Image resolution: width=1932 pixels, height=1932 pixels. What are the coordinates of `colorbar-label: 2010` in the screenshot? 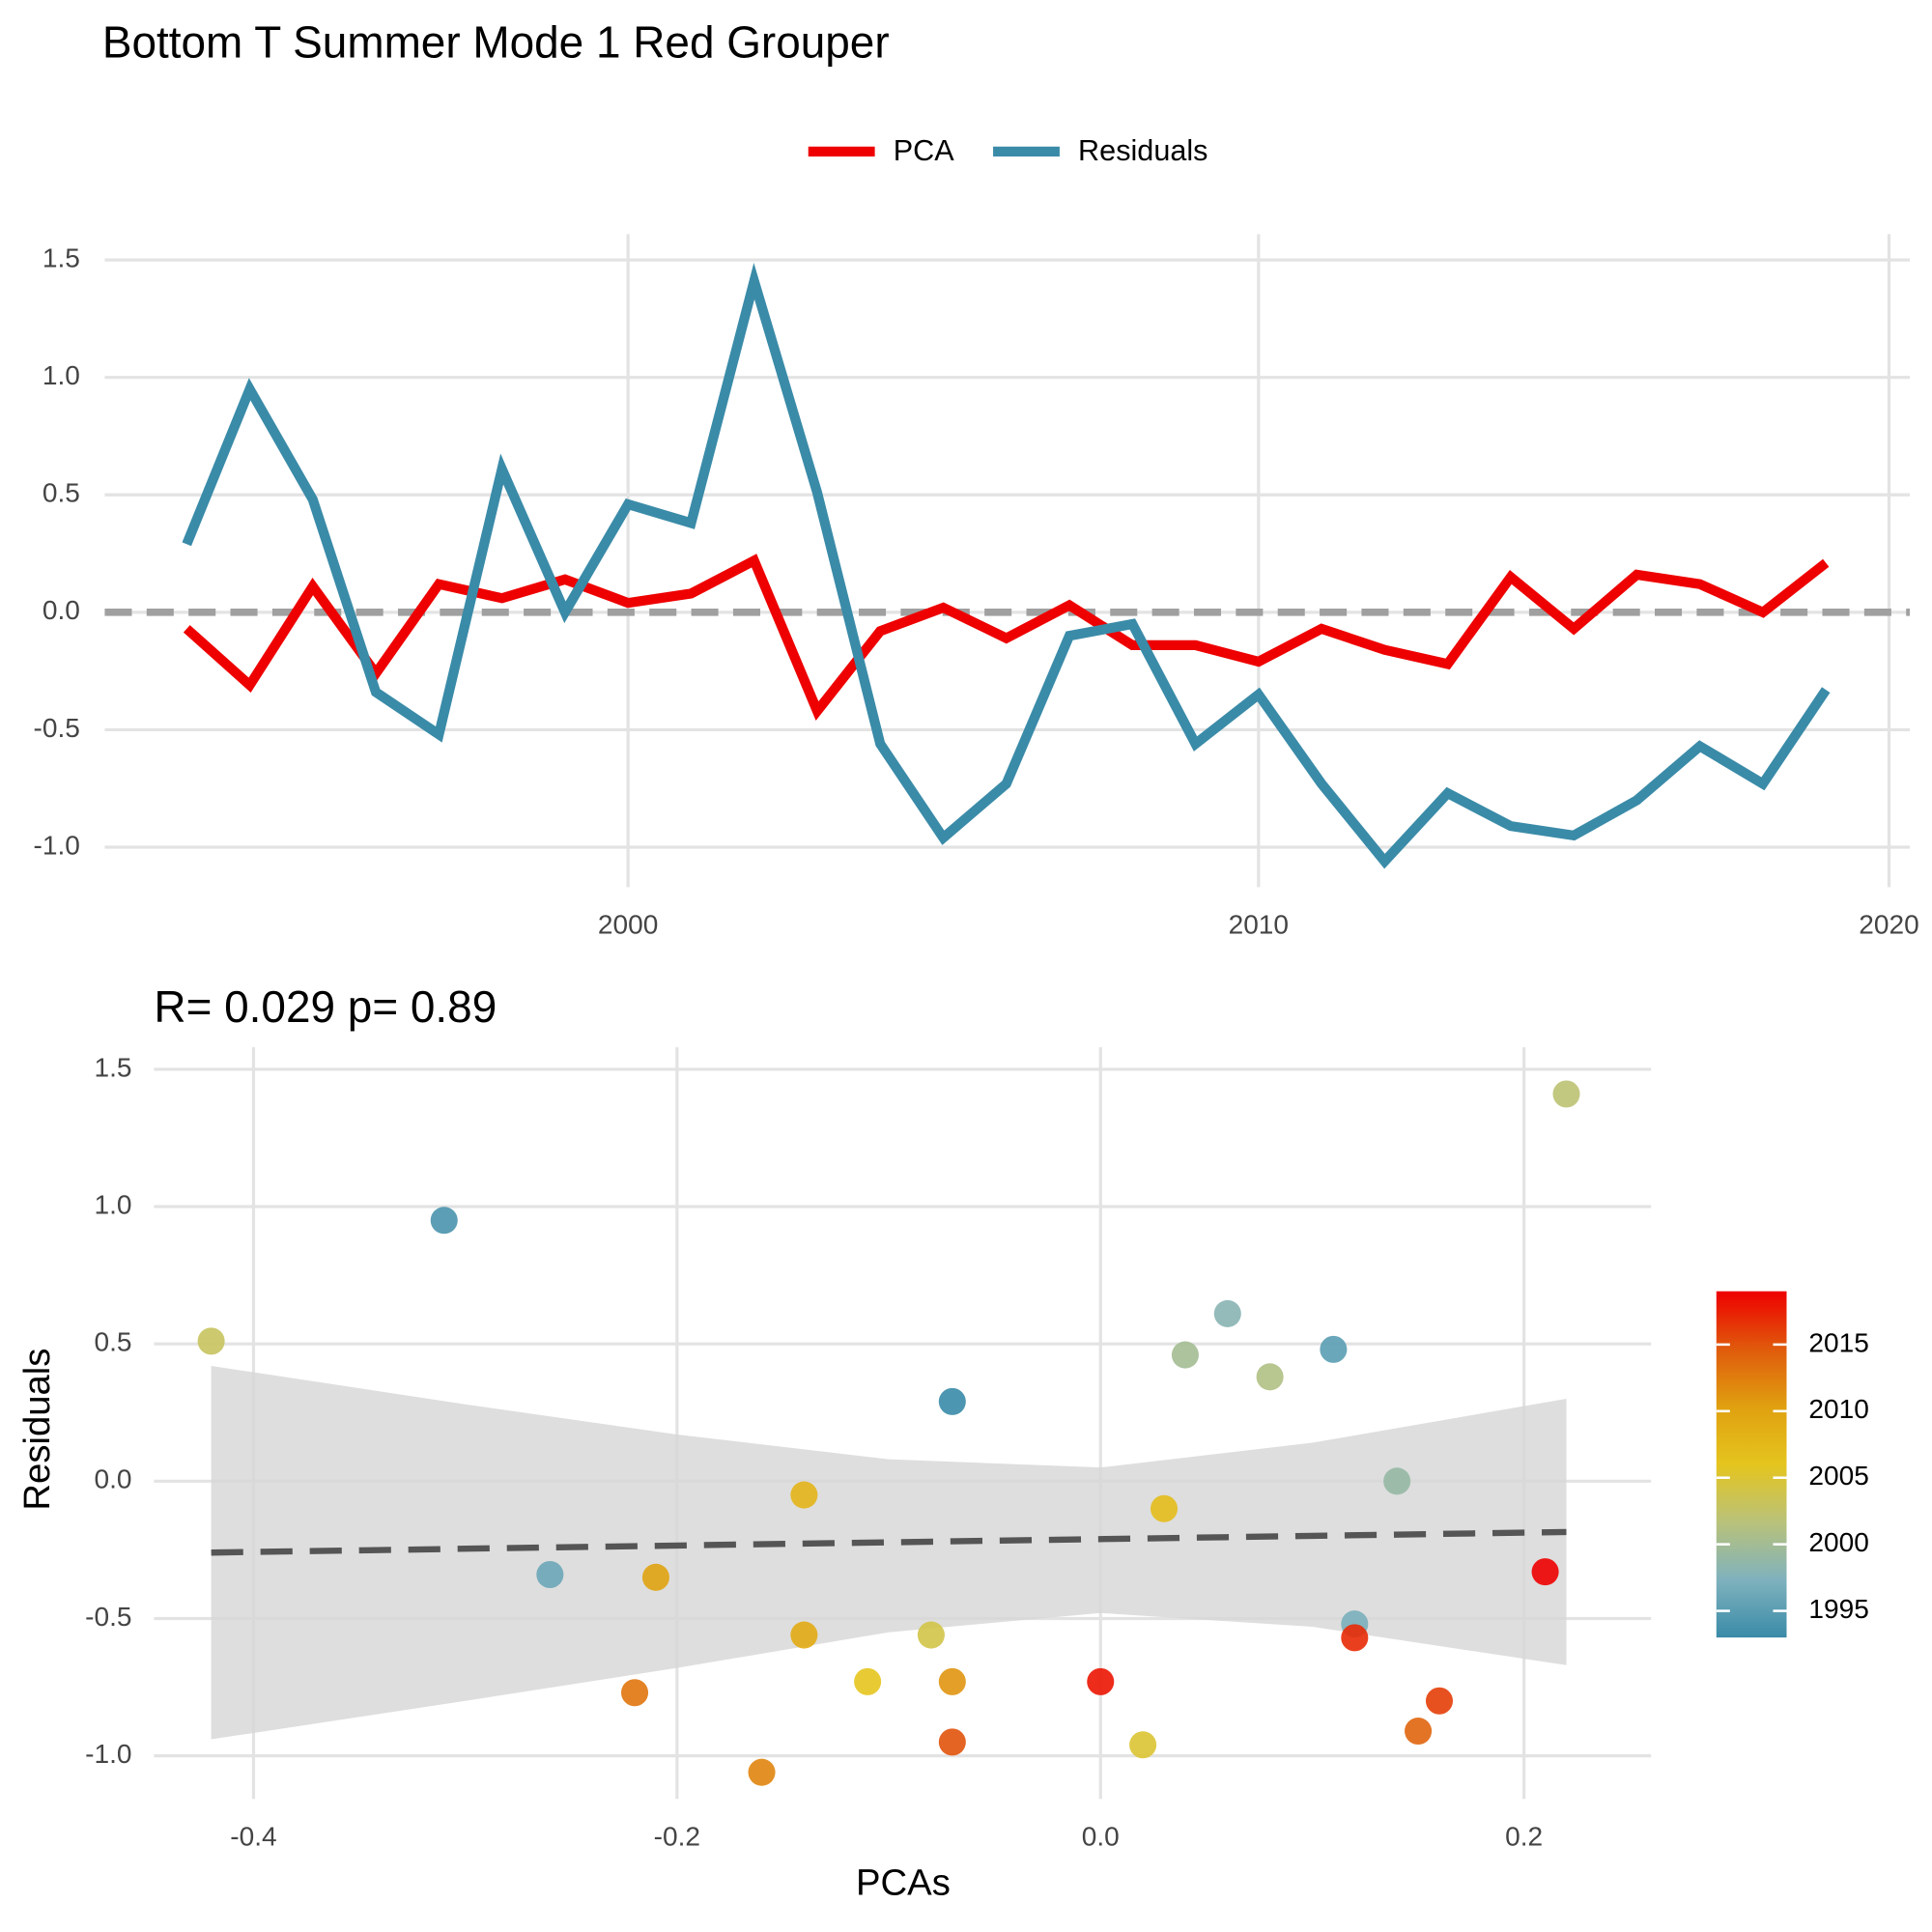 It's located at (1838, 1409).